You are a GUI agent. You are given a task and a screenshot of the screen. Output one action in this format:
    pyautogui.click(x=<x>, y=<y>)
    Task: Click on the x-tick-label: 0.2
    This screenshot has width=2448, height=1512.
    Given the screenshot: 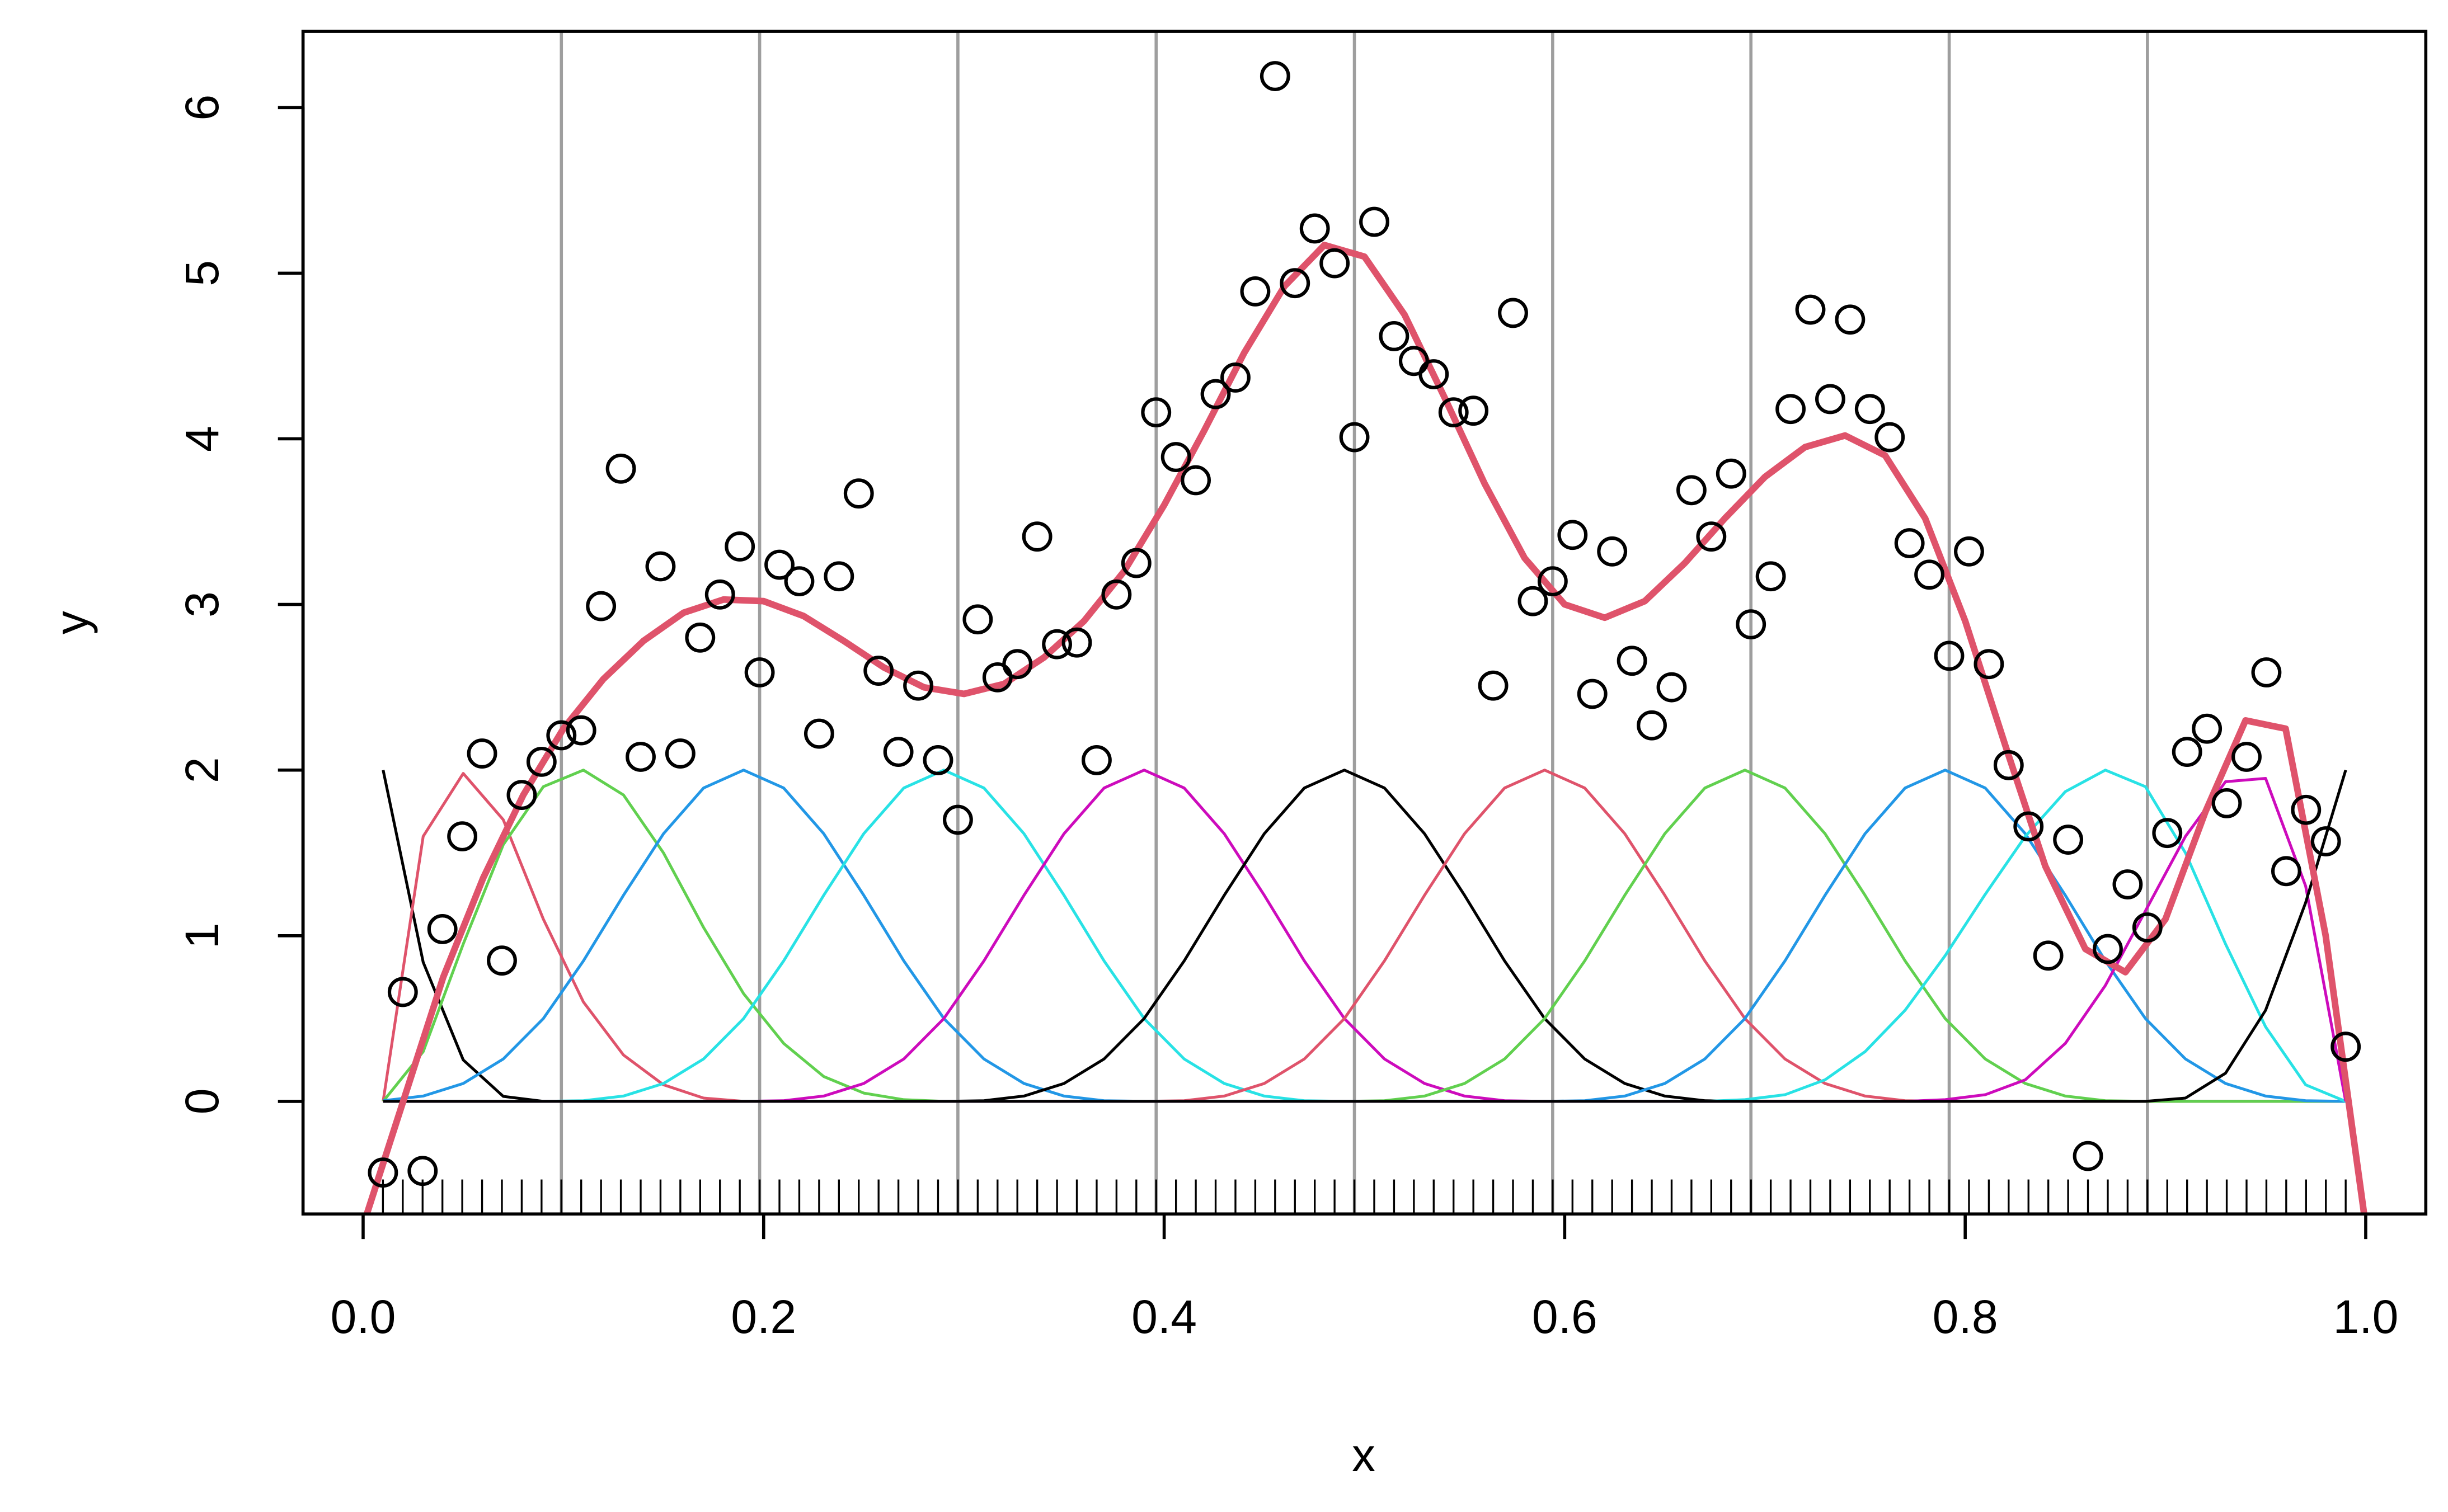 What is the action you would take?
    pyautogui.click(x=763, y=1316)
    